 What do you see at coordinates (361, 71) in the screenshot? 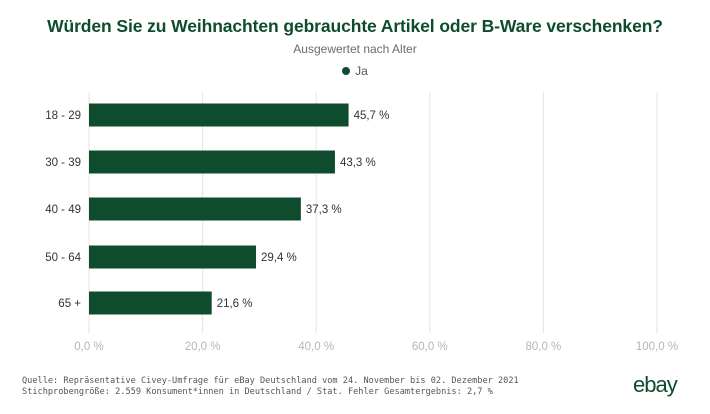
I see `legend-label: Ja` at bounding box center [361, 71].